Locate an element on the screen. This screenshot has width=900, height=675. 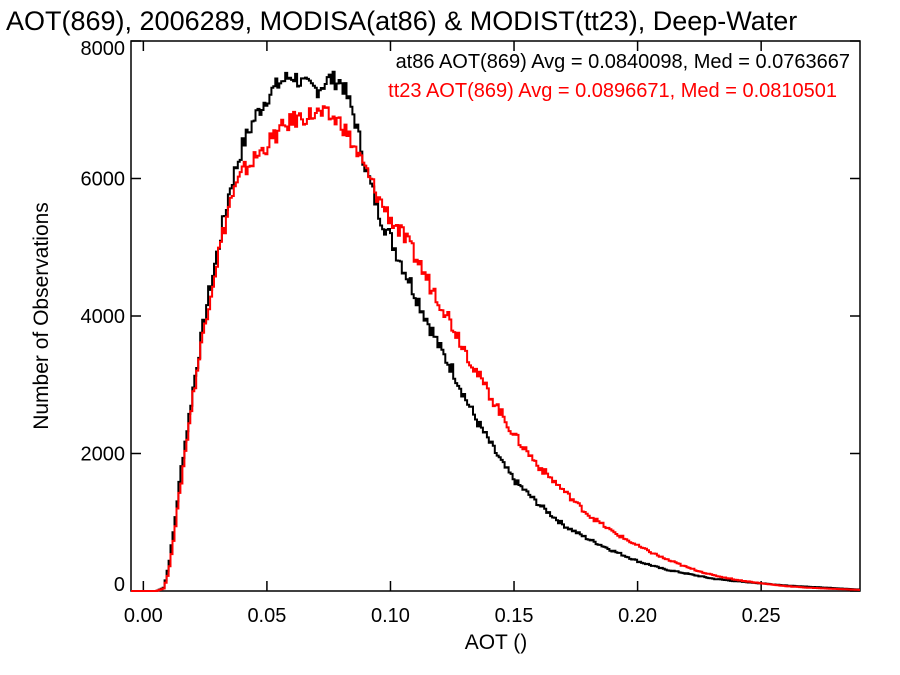
x-tick-label: 0.10 is located at coordinates (390, 616).